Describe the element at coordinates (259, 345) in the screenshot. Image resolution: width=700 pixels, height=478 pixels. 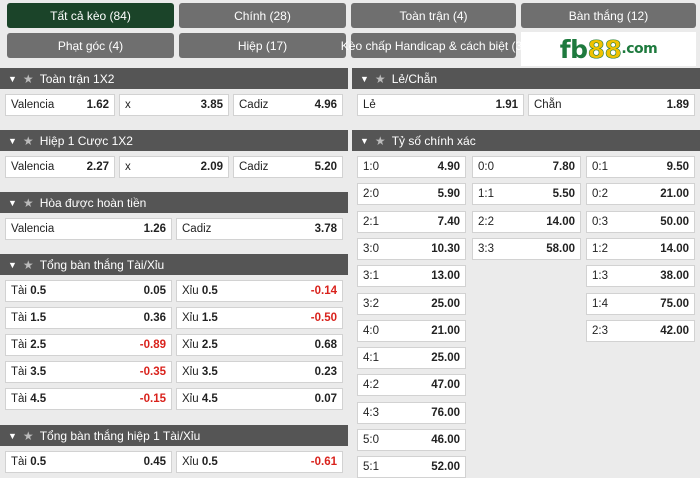
I see `under-odds-cell: Xỉu 2.5 0.68` at that location.